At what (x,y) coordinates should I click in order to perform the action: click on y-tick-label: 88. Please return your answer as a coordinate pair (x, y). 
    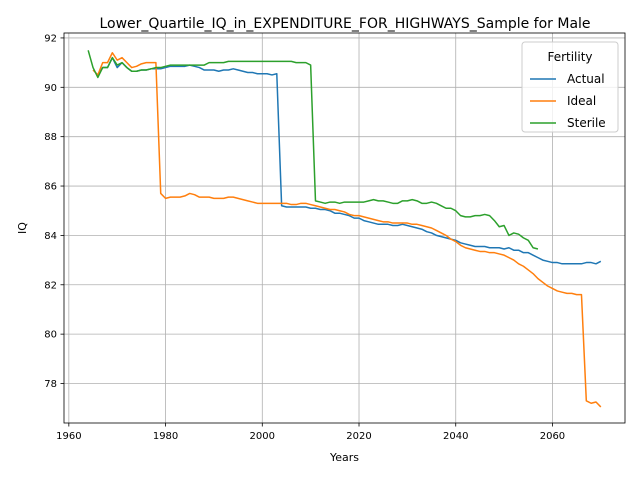
    Looking at the image, I should click on (50, 137).